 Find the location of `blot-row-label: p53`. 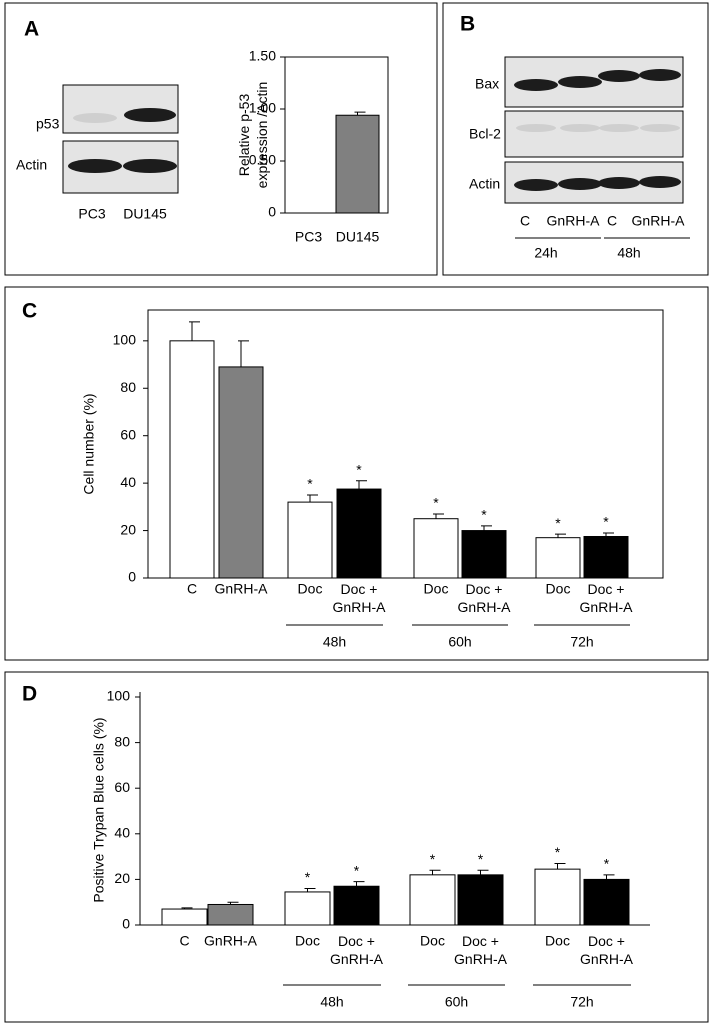

blot-row-label: p53 is located at coordinates (48, 124).